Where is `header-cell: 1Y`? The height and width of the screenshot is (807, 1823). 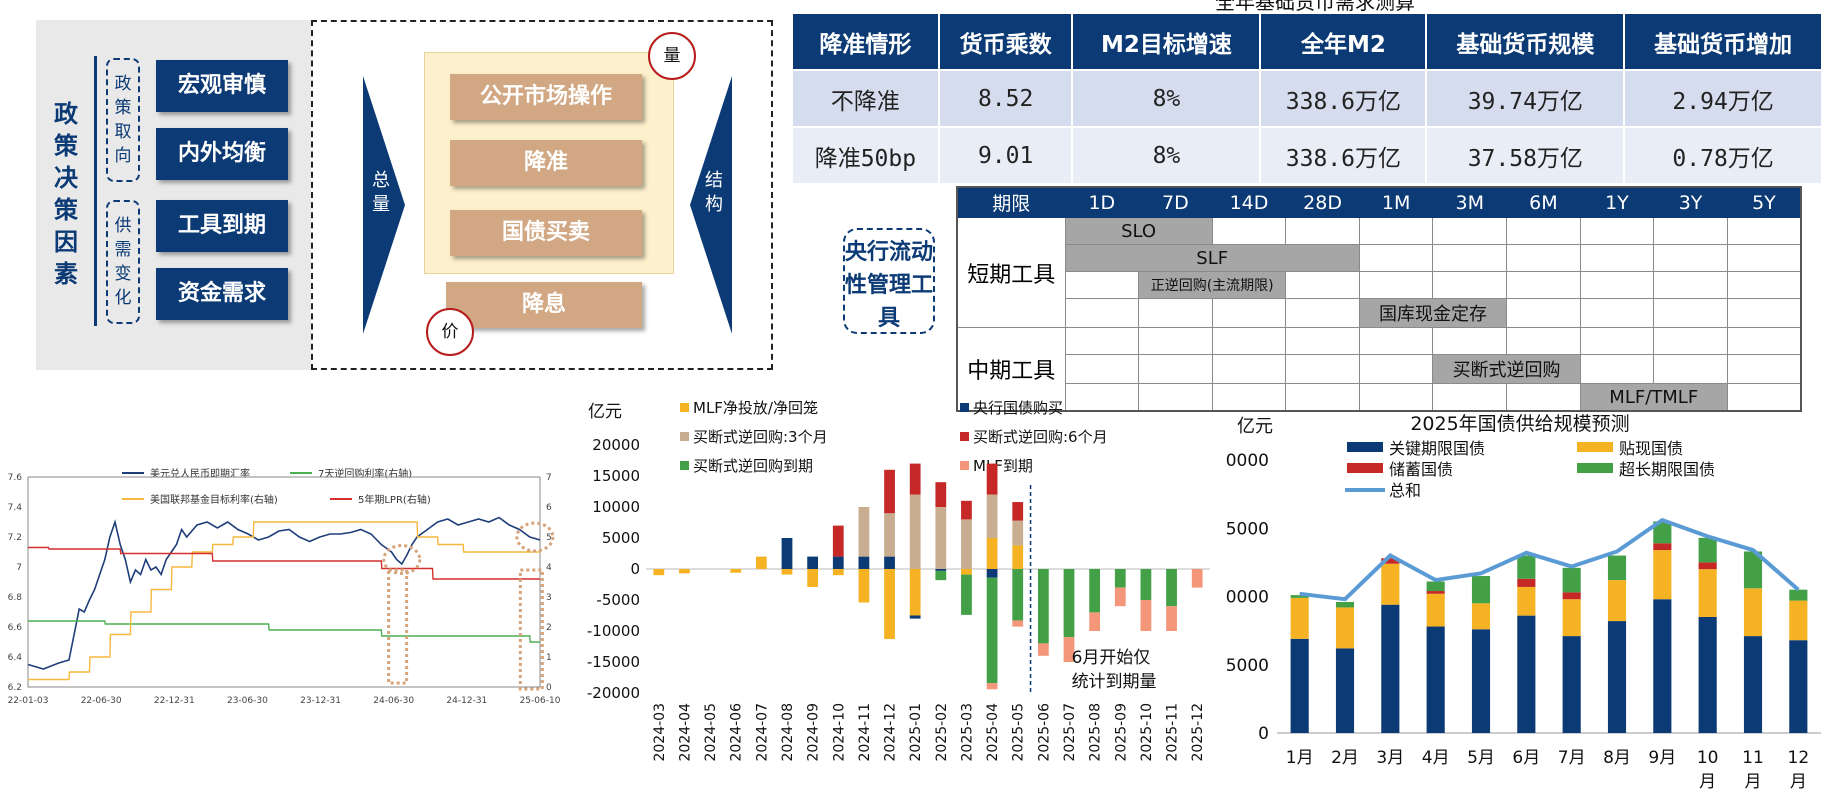
header-cell: 1Y is located at coordinates (1617, 202).